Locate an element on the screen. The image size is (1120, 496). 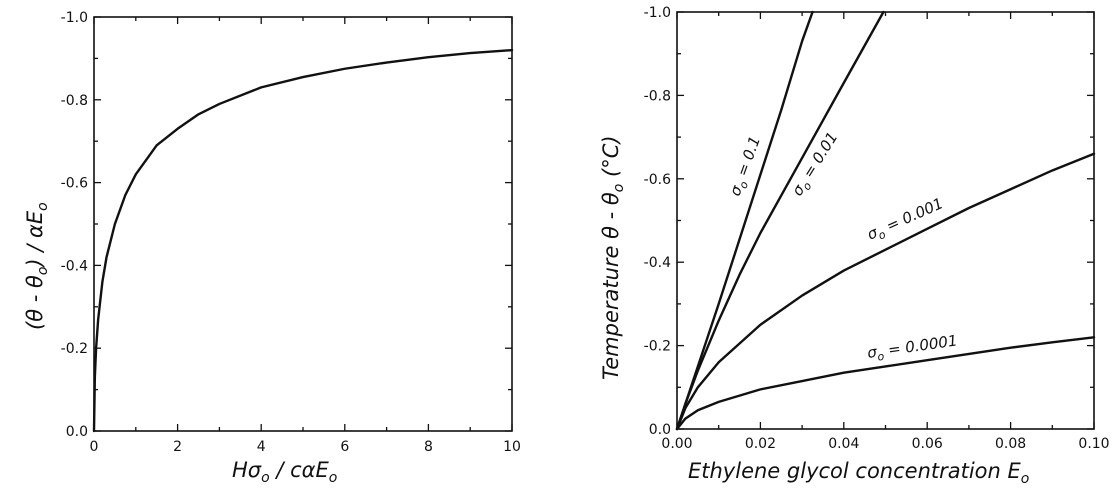
left-x-tick-label: 4 is located at coordinates (261, 447).